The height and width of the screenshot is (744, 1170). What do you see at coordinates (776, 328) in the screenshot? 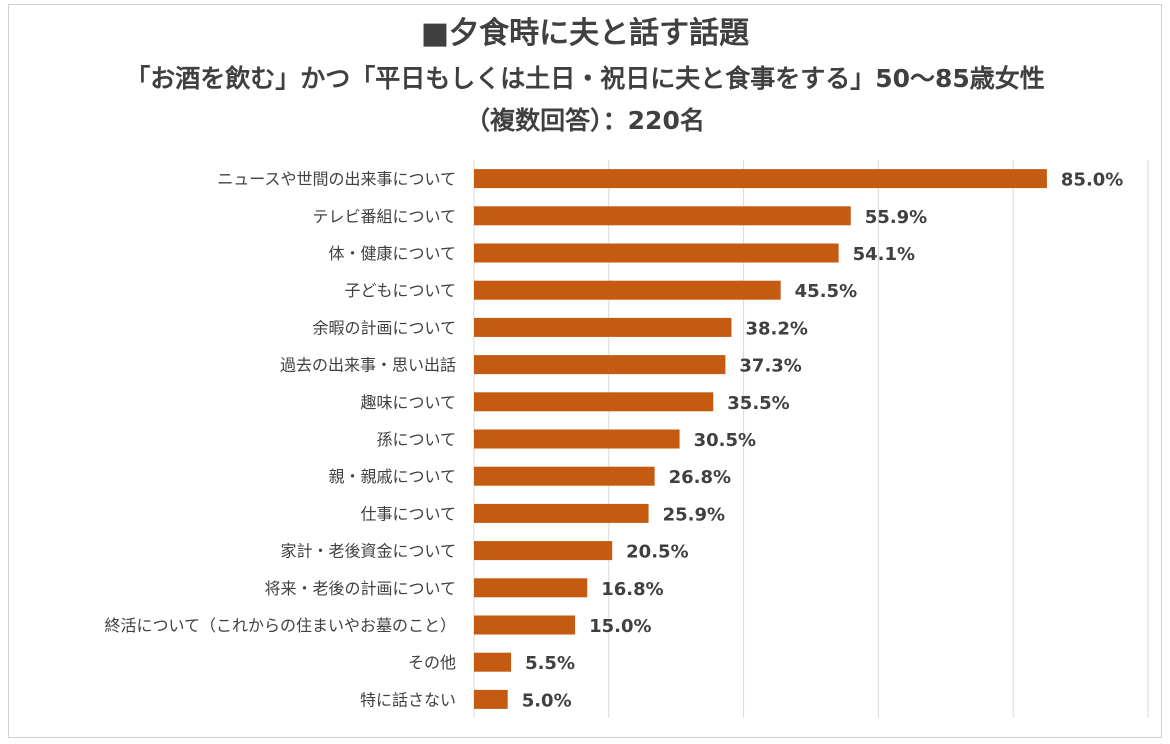
I see `data-label: 38.2%` at bounding box center [776, 328].